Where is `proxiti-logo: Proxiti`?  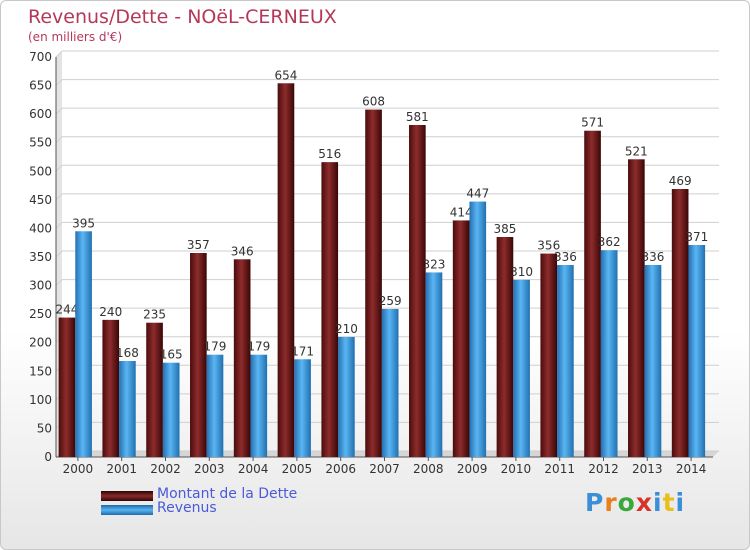
proxiti-logo: Proxiti is located at coordinates (635, 502).